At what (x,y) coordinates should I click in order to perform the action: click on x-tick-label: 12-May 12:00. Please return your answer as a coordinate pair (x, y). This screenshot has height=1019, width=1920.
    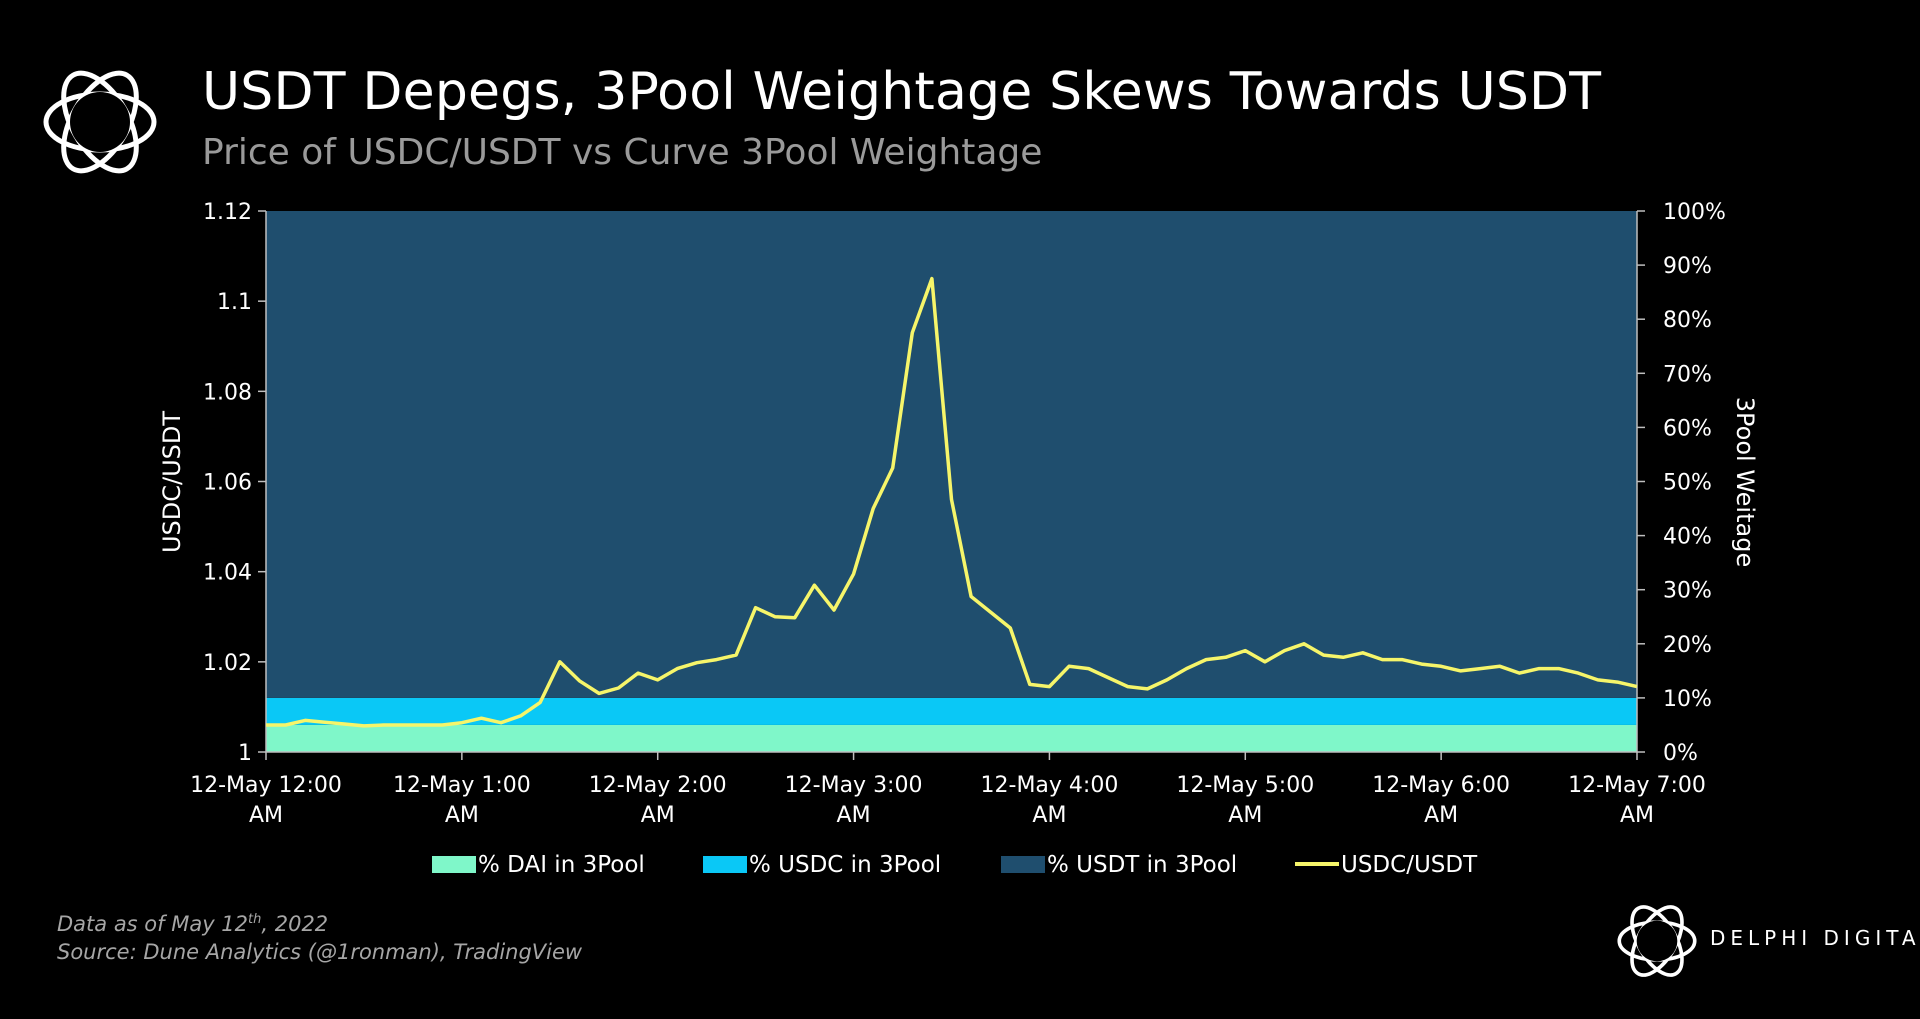
    Looking at the image, I should click on (266, 785).